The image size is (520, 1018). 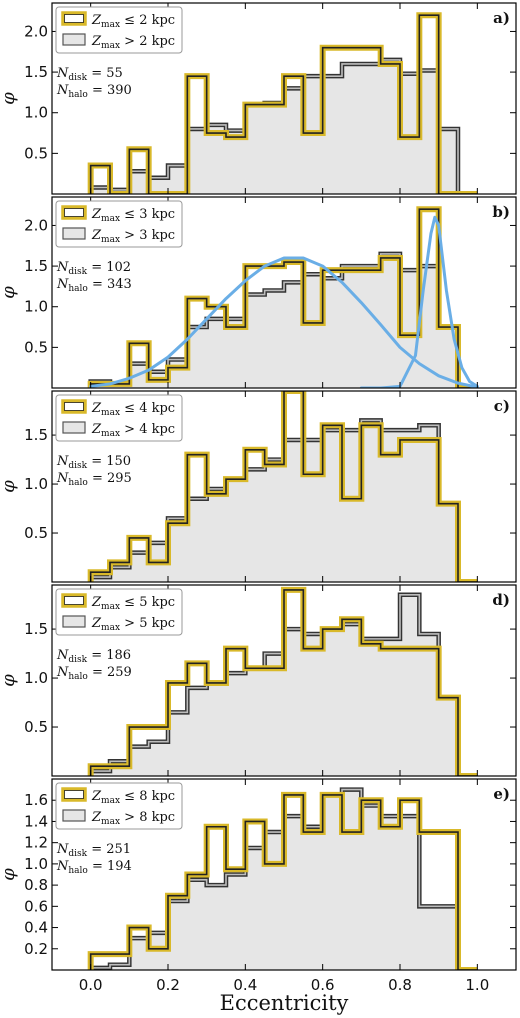 What do you see at coordinates (94, 867) in the screenshot?
I see `annotation-n-halo: Nhalo = 194` at bounding box center [94, 867].